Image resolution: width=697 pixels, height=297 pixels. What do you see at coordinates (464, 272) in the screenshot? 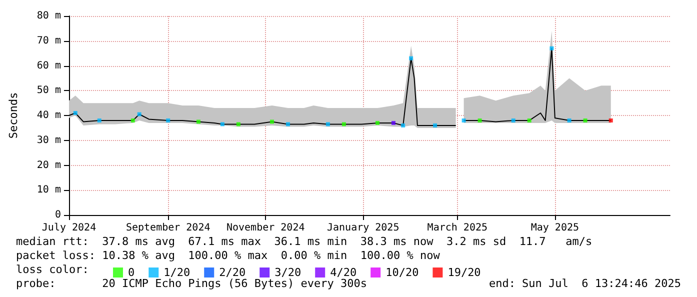
I see `legend-label: 19/20` at bounding box center [464, 272].